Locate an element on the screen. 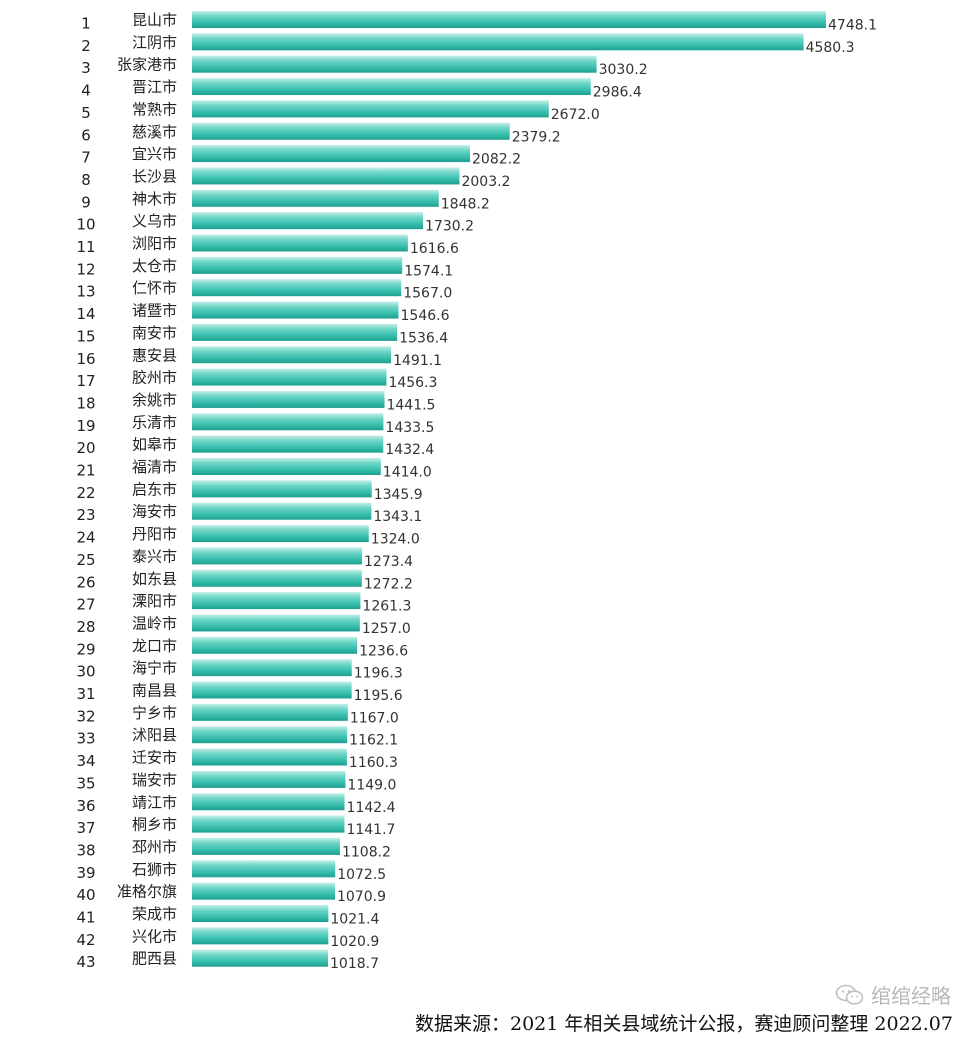 This screenshot has height=1039, width=979. rank-label: 16 is located at coordinates (85, 359).